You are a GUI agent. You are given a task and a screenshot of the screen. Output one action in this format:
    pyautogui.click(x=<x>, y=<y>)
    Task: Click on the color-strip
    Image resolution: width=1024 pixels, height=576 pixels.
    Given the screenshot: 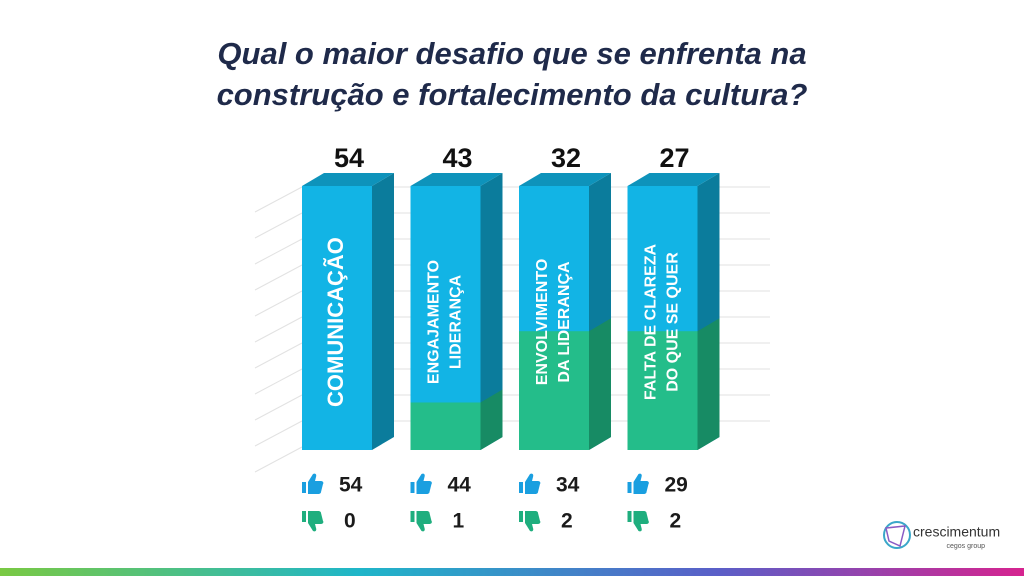 What is the action you would take?
    pyautogui.click(x=512, y=572)
    